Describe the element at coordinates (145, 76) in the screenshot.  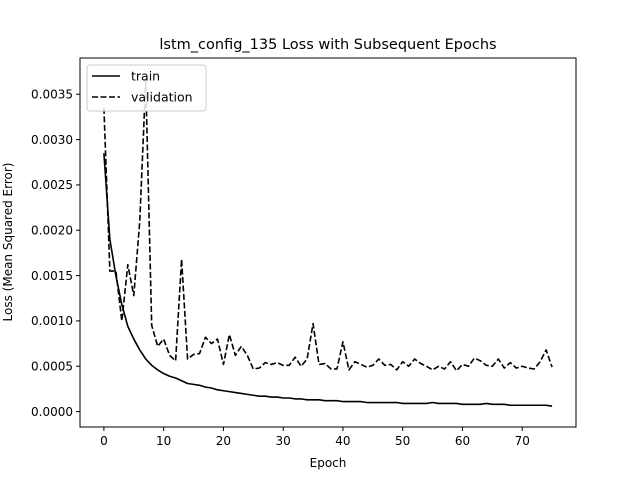
I see `legend-train-label: train` at that location.